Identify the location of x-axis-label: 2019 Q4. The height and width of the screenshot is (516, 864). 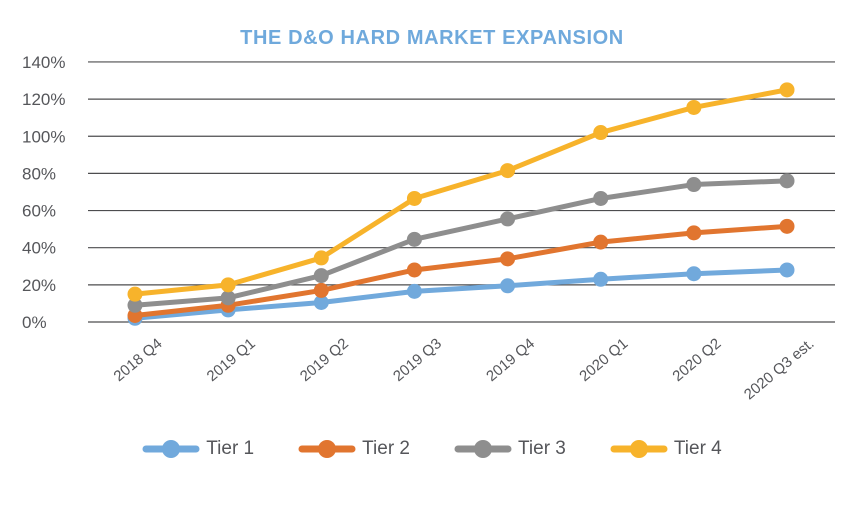
(510, 360).